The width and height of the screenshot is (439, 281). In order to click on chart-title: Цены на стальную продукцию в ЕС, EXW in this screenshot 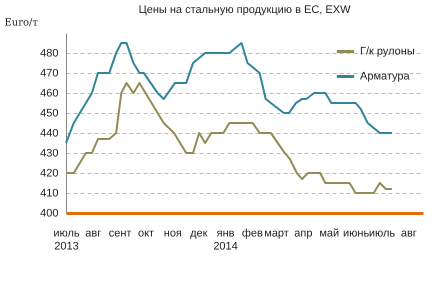, I will do `click(245, 10)`.